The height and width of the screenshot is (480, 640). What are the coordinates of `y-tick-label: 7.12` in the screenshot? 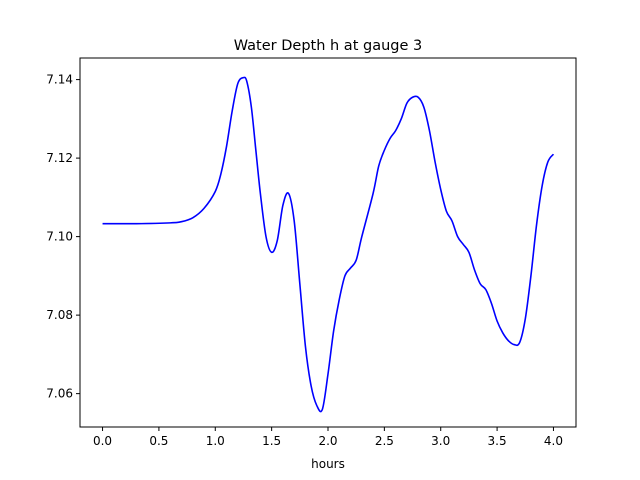 It's located at (59, 158).